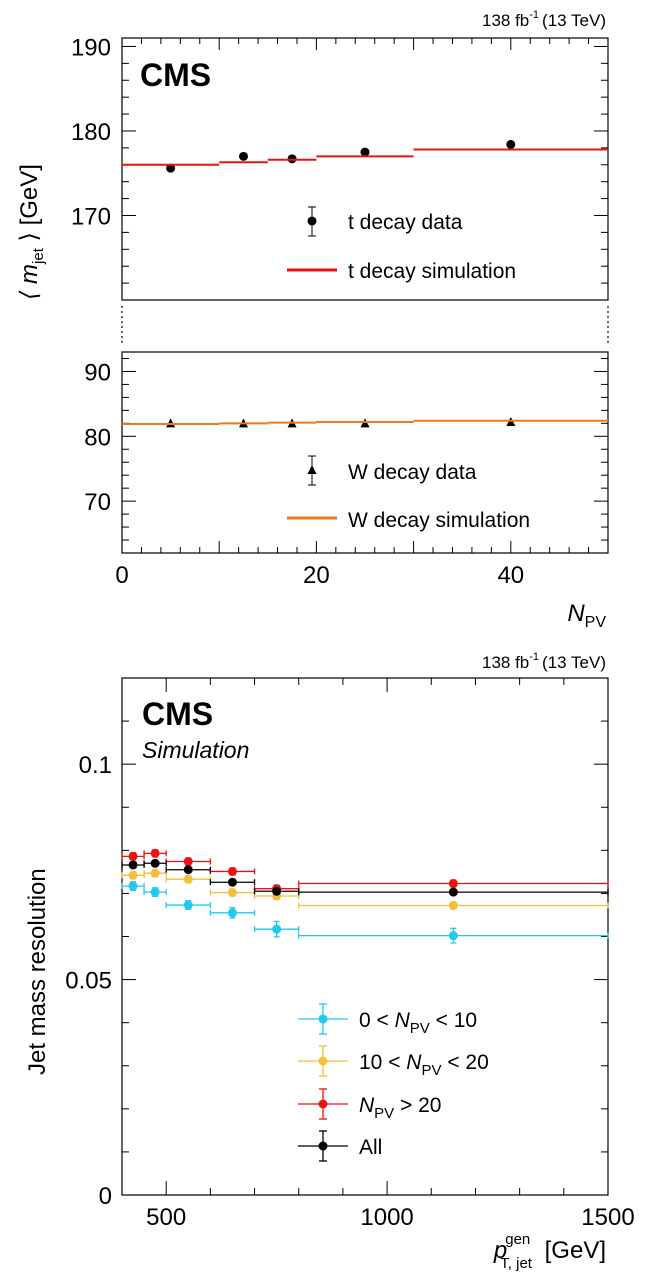  I want to click on legend-label: NPV > 20, so click(400, 1108).